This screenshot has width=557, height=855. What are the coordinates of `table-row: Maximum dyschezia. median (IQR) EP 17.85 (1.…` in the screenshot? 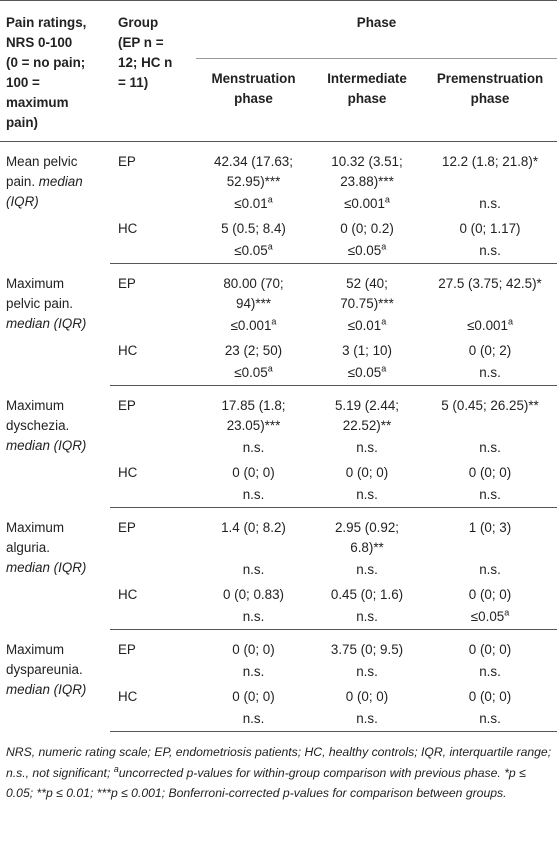 It's located at (278, 419).